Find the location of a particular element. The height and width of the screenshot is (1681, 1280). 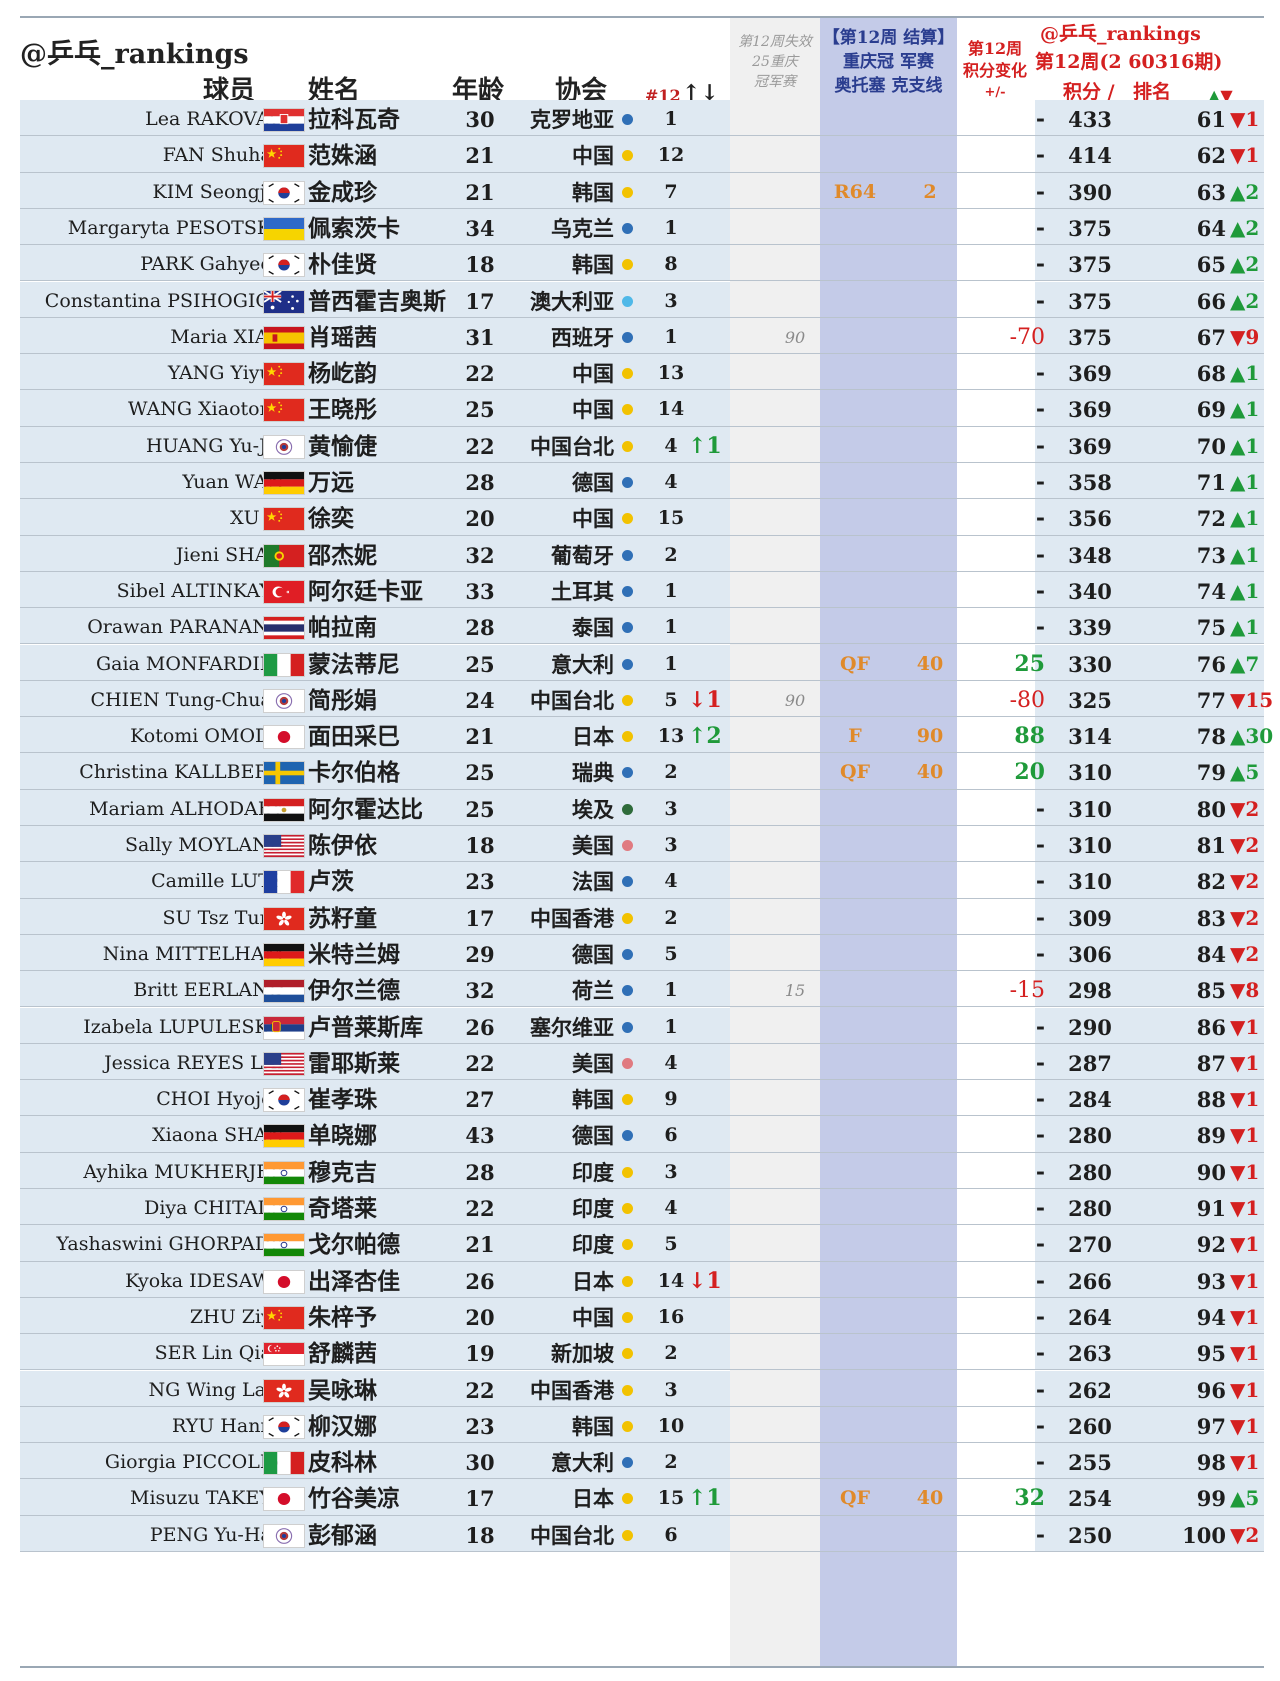

player-english-name: Yuan WAN is located at coordinates (233, 482).